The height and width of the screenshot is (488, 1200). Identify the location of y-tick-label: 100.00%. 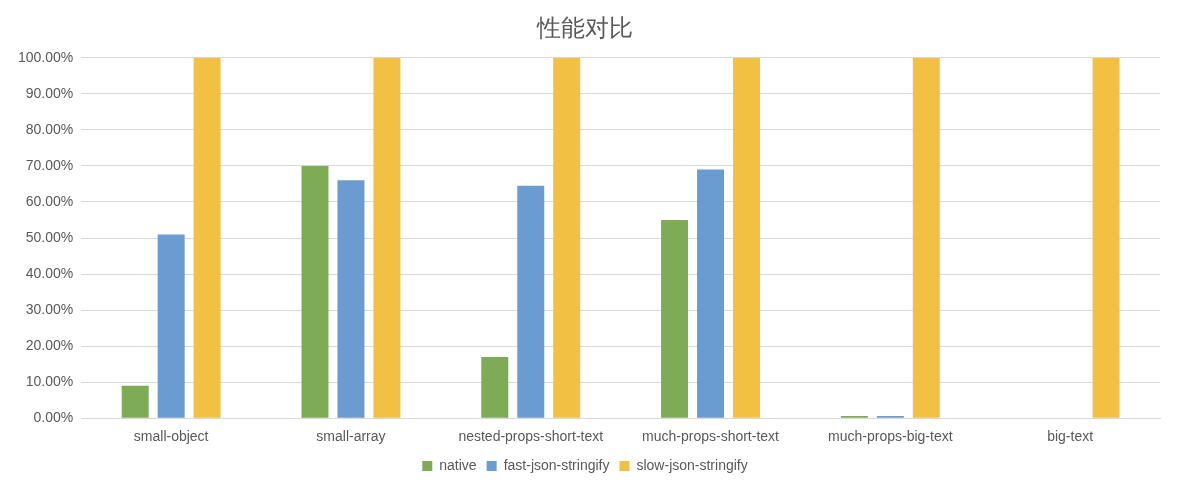
(45, 56).